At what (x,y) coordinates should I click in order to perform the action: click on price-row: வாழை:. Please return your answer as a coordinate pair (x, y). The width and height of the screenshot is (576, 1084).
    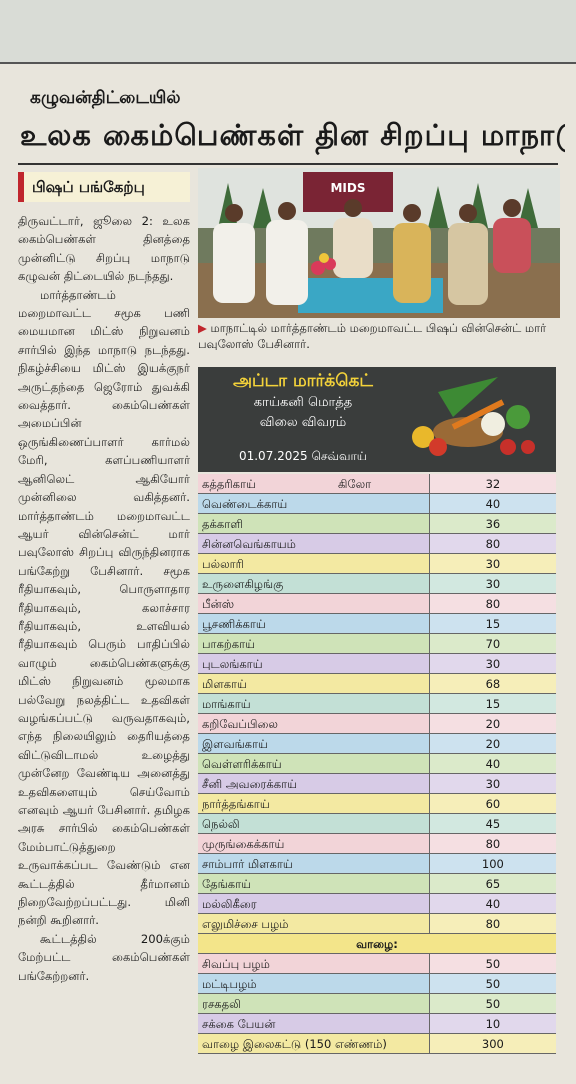
    Looking at the image, I should click on (377, 944).